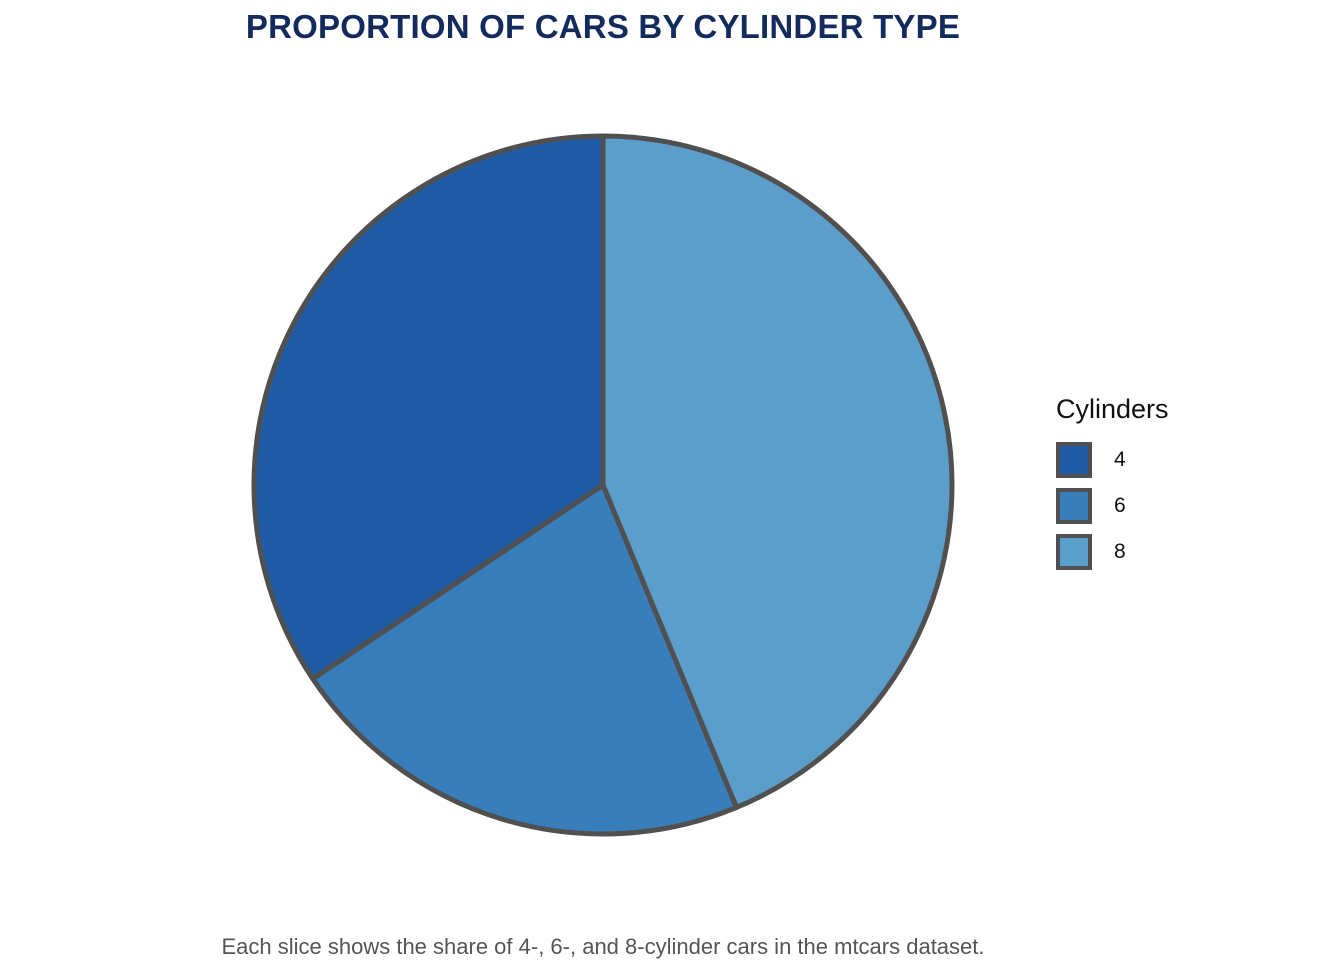 The height and width of the screenshot is (960, 1344). I want to click on legend-item-4: 4, so click(1112, 460).